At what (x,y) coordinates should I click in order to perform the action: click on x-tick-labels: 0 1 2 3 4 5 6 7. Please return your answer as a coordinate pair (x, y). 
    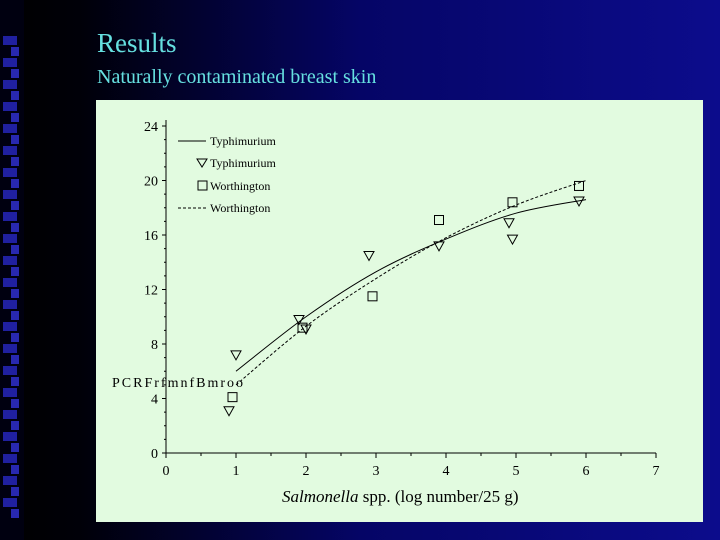
    Looking at the image, I should click on (411, 471).